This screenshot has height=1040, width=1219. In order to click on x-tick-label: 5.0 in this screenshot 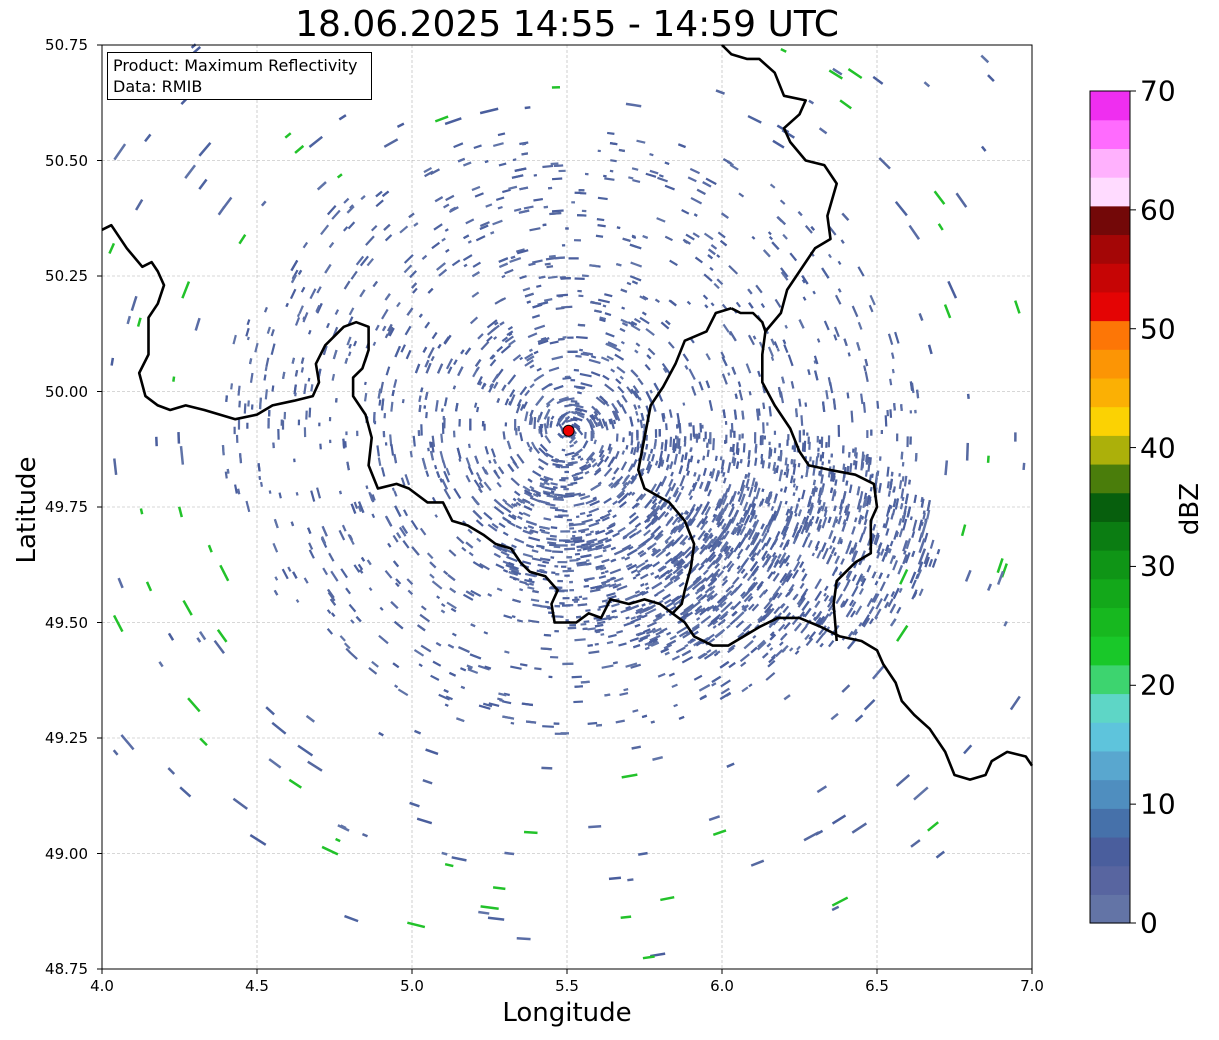, I will do `click(412, 986)`.